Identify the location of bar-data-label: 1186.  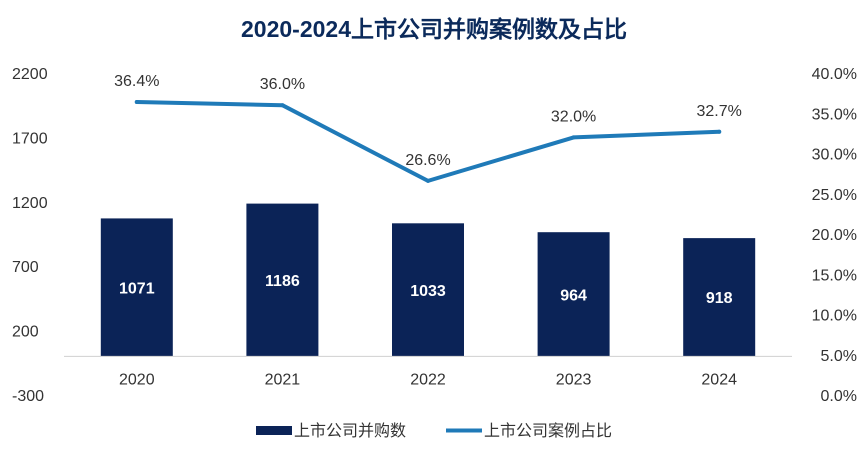
(282, 281).